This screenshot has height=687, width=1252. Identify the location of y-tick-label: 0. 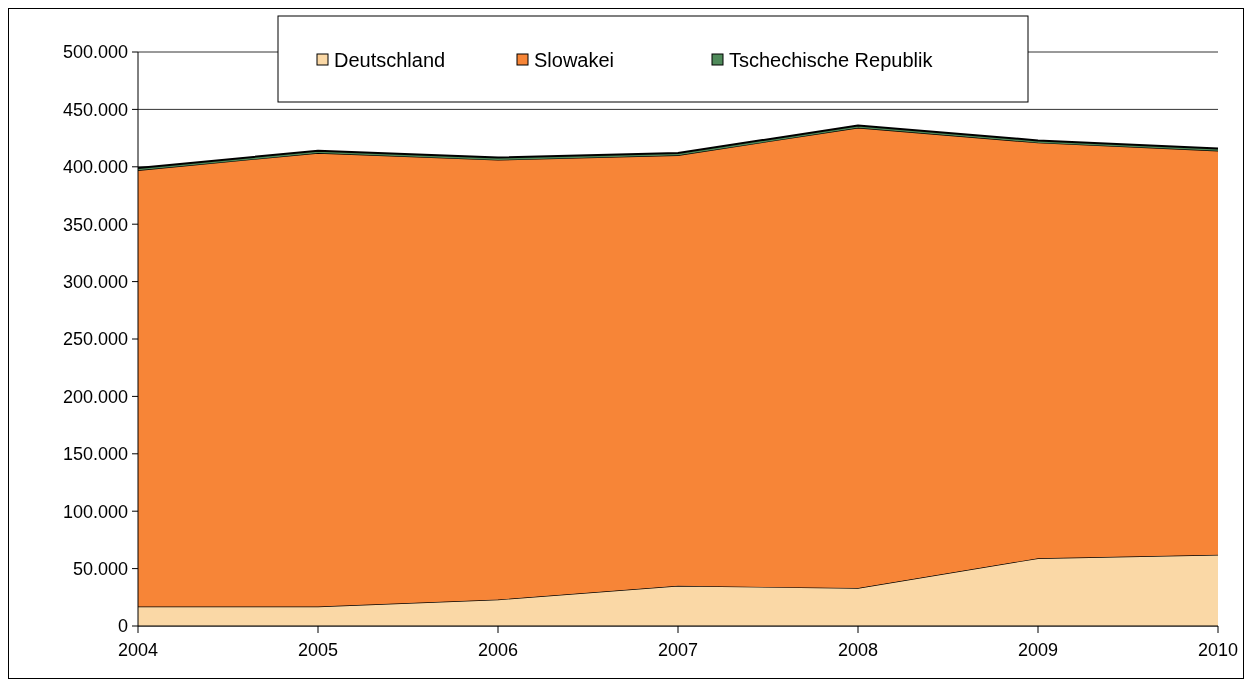
(122, 626).